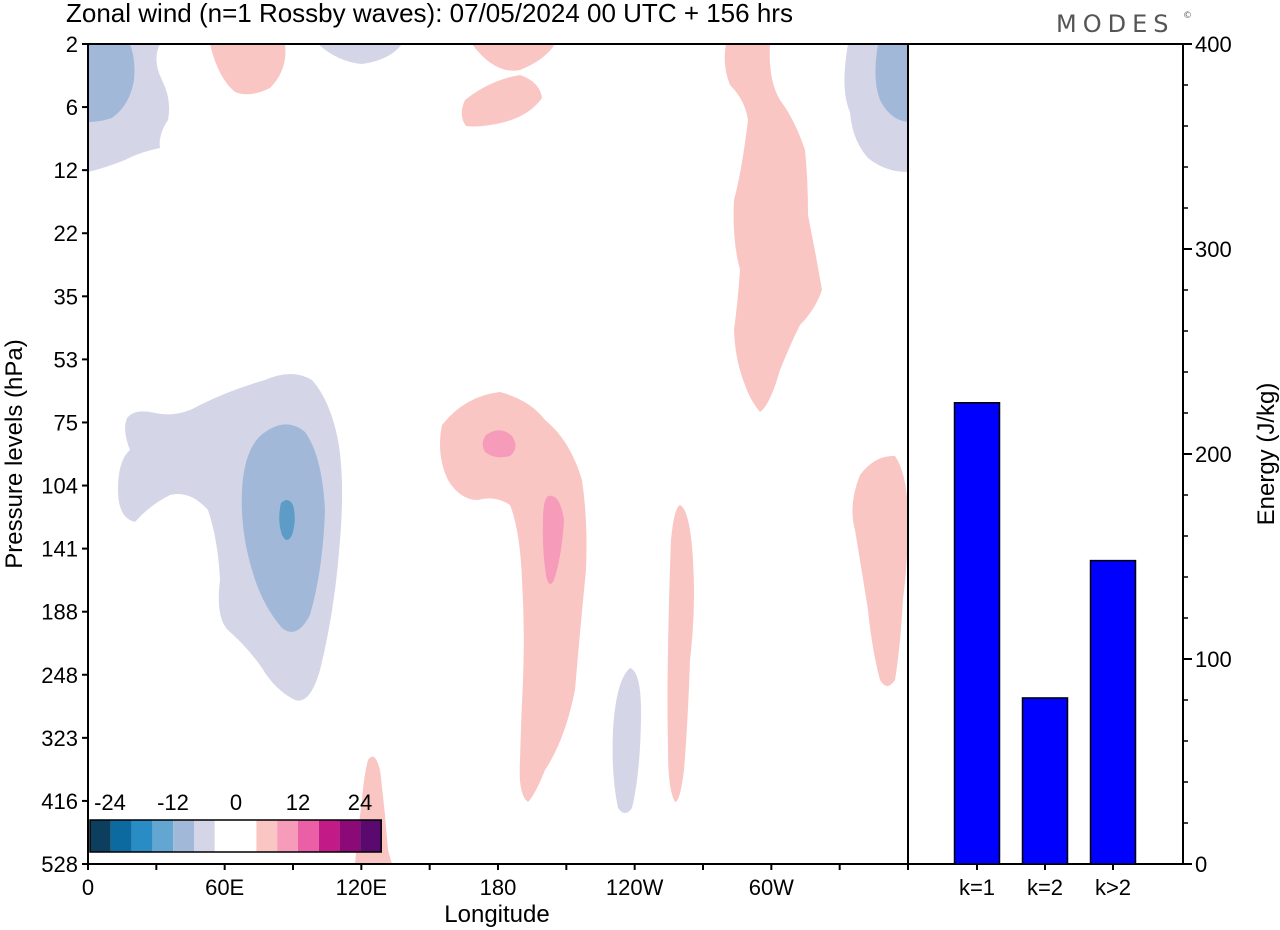  I want to click on y-tick-label: 2, so click(72, 44).